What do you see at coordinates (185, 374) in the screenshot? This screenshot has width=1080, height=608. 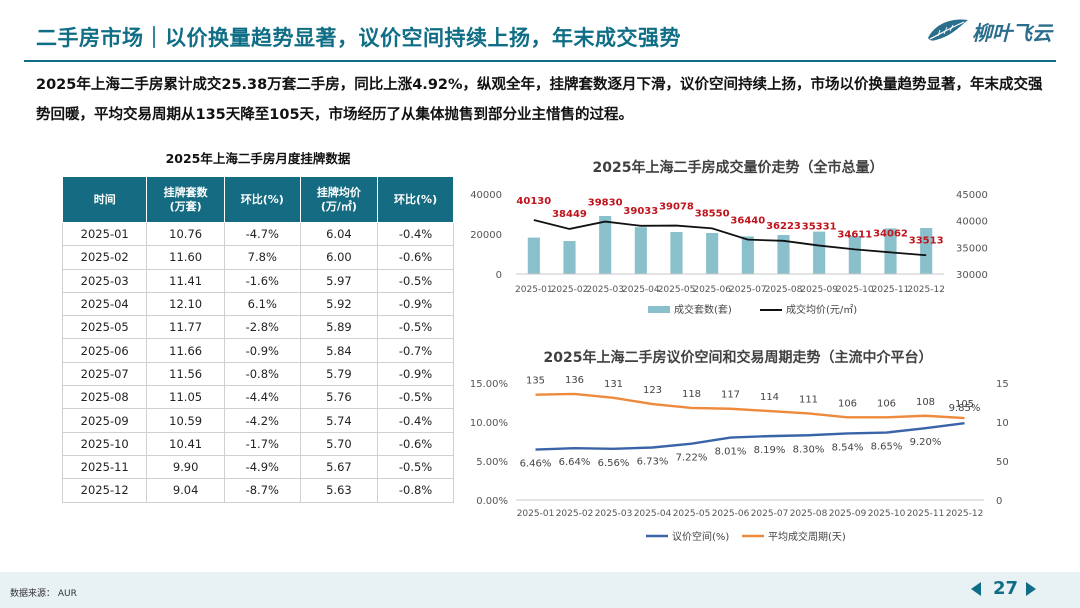 I see `table-cell: 11.56` at bounding box center [185, 374].